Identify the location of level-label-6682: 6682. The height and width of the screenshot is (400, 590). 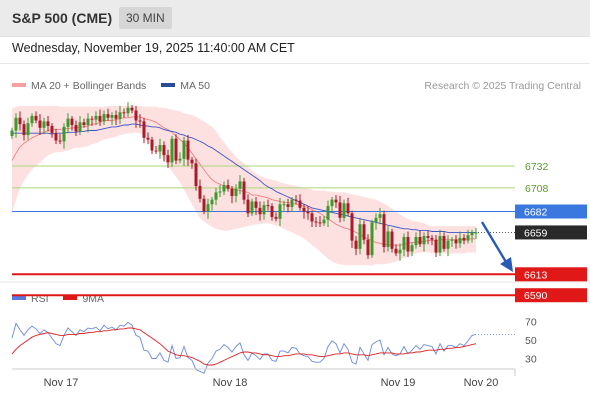
(536, 213).